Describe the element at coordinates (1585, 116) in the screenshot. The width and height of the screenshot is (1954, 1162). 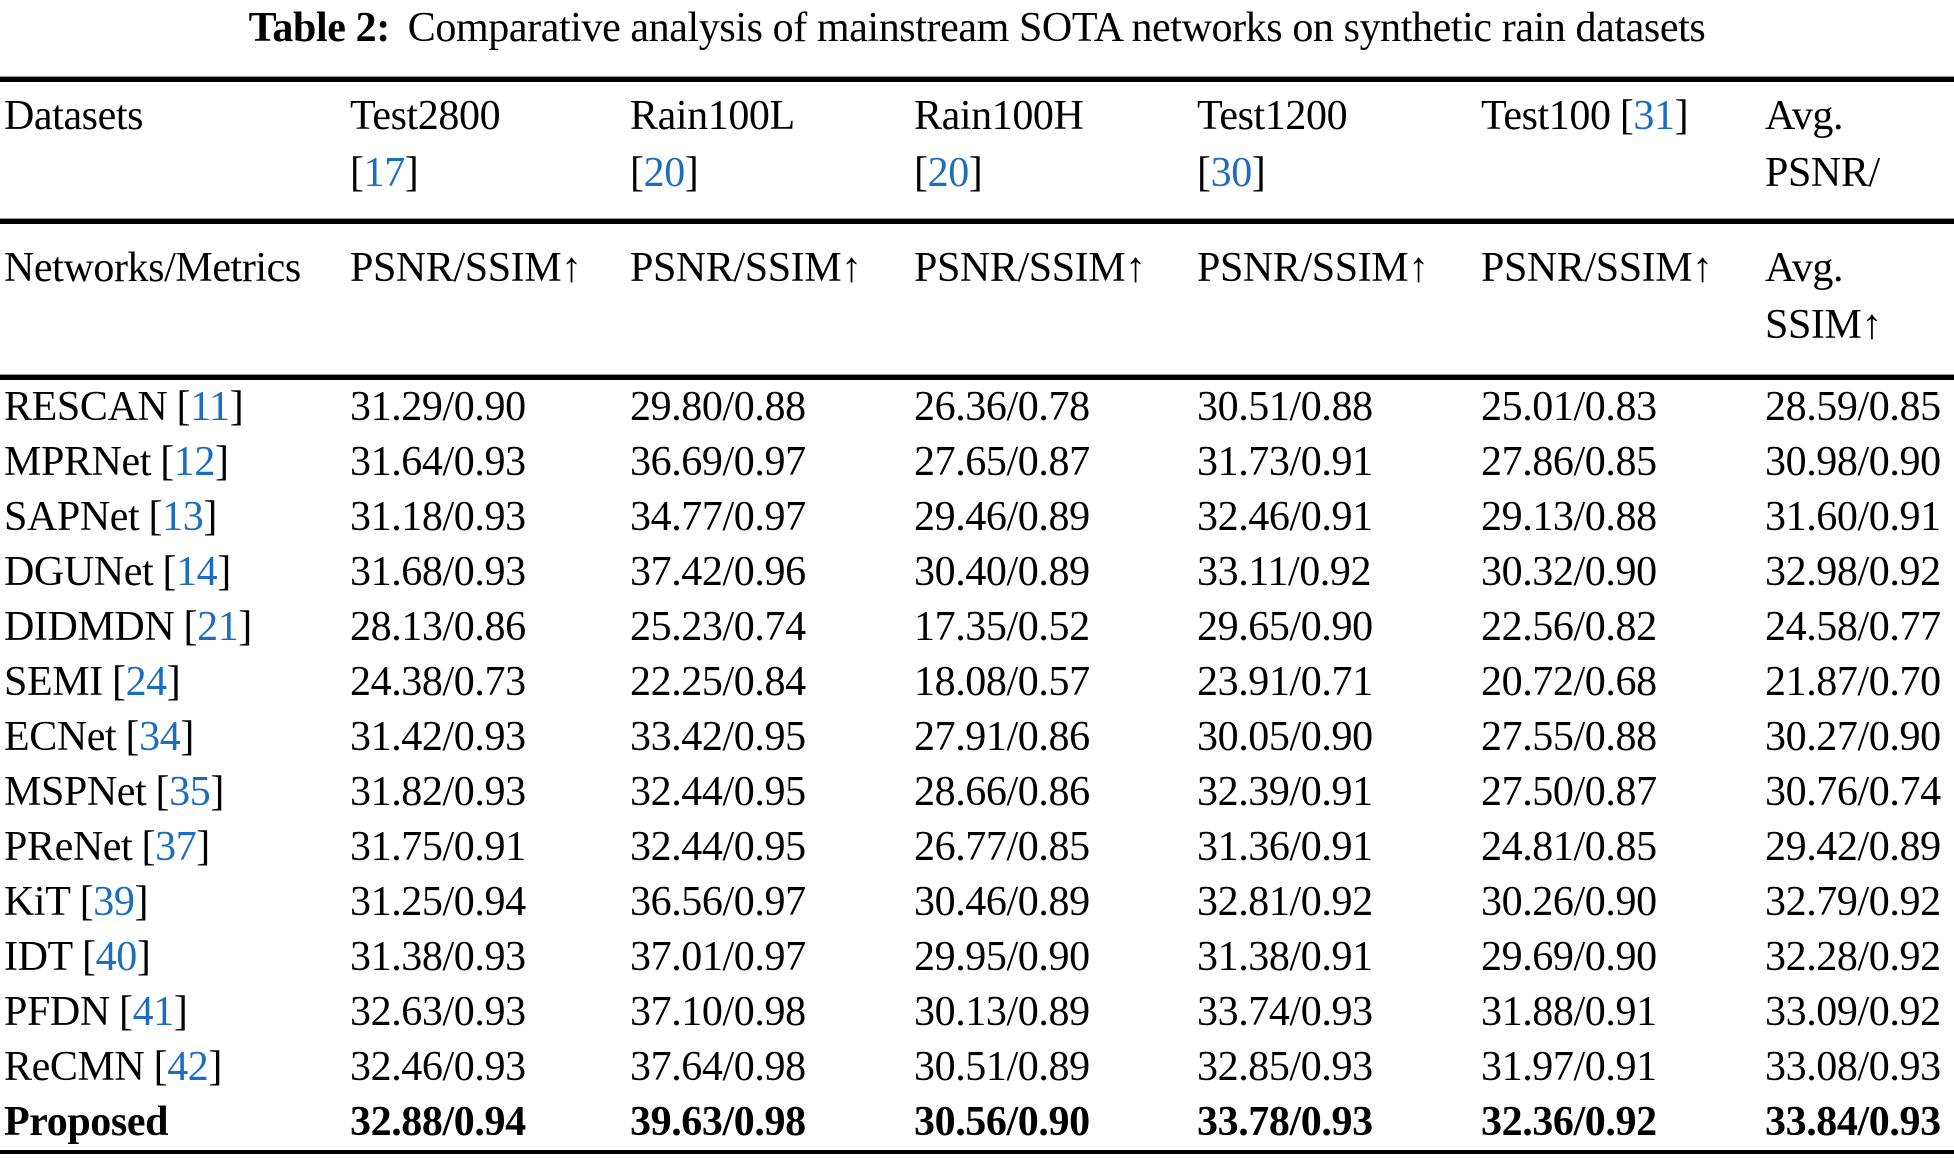
I see `dataset-header-test100: Test100 [31]` at that location.